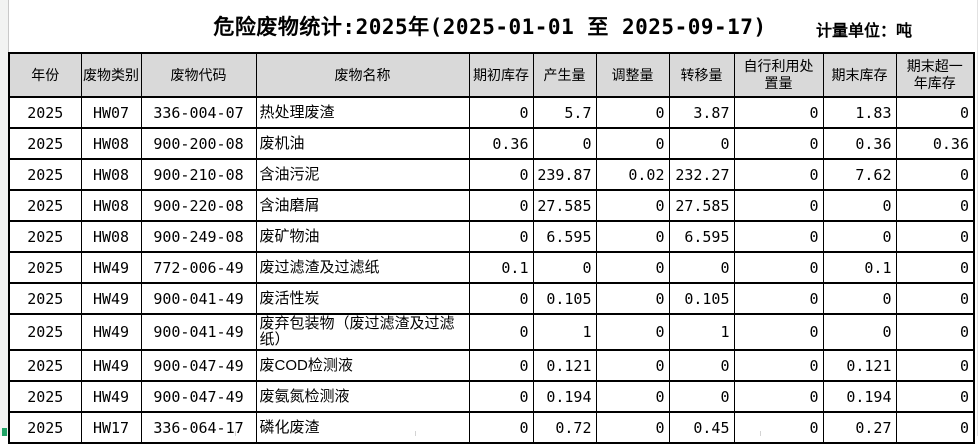 The width and height of the screenshot is (980, 444). Describe the element at coordinates (564, 332) in the screenshot. I see `cell-r7-c5: 1` at that location.